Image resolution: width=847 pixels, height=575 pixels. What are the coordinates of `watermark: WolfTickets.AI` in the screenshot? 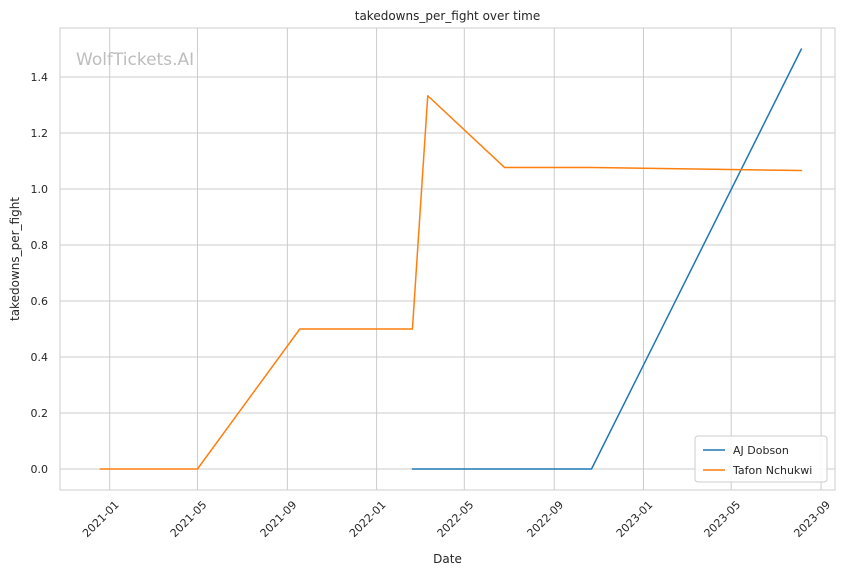 It's located at (135, 60).